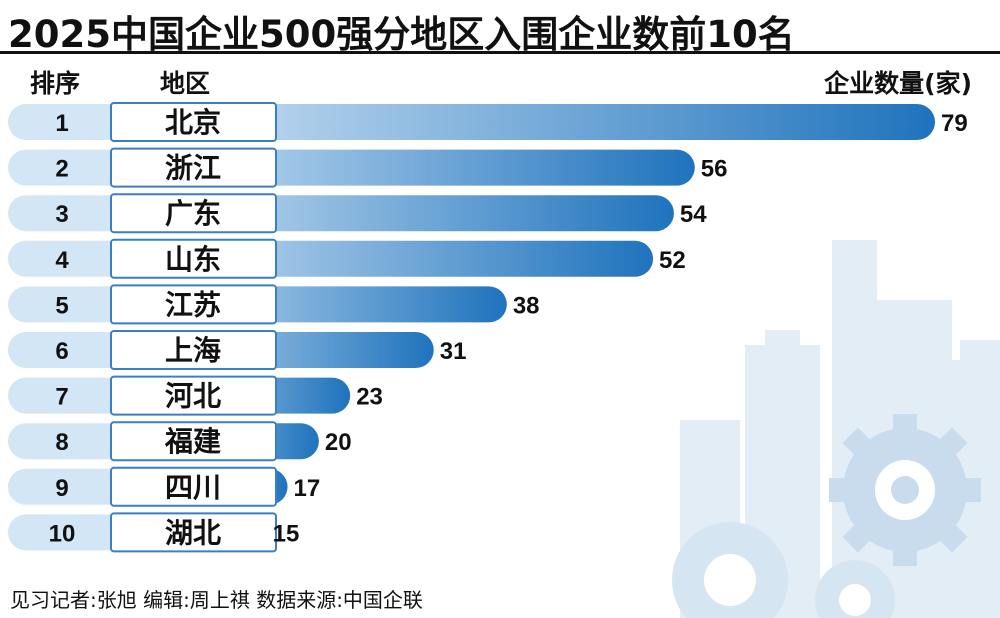 The height and width of the screenshot is (618, 1000). I want to click on value-label: 15, so click(286, 533).